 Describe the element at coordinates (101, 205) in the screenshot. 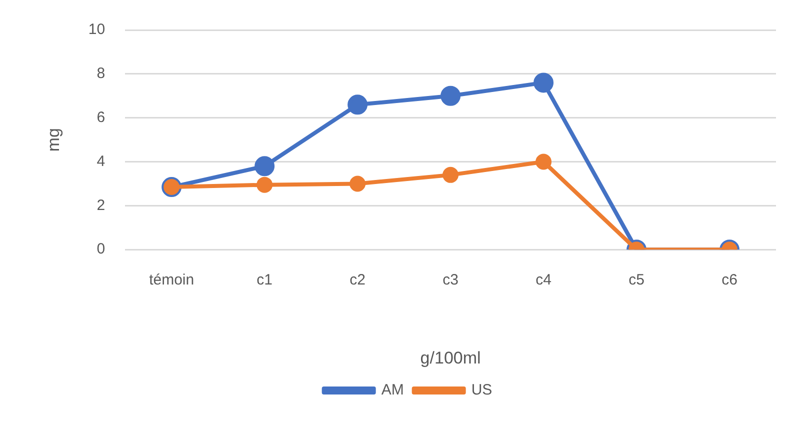

I see `y-tick-label: 2` at that location.